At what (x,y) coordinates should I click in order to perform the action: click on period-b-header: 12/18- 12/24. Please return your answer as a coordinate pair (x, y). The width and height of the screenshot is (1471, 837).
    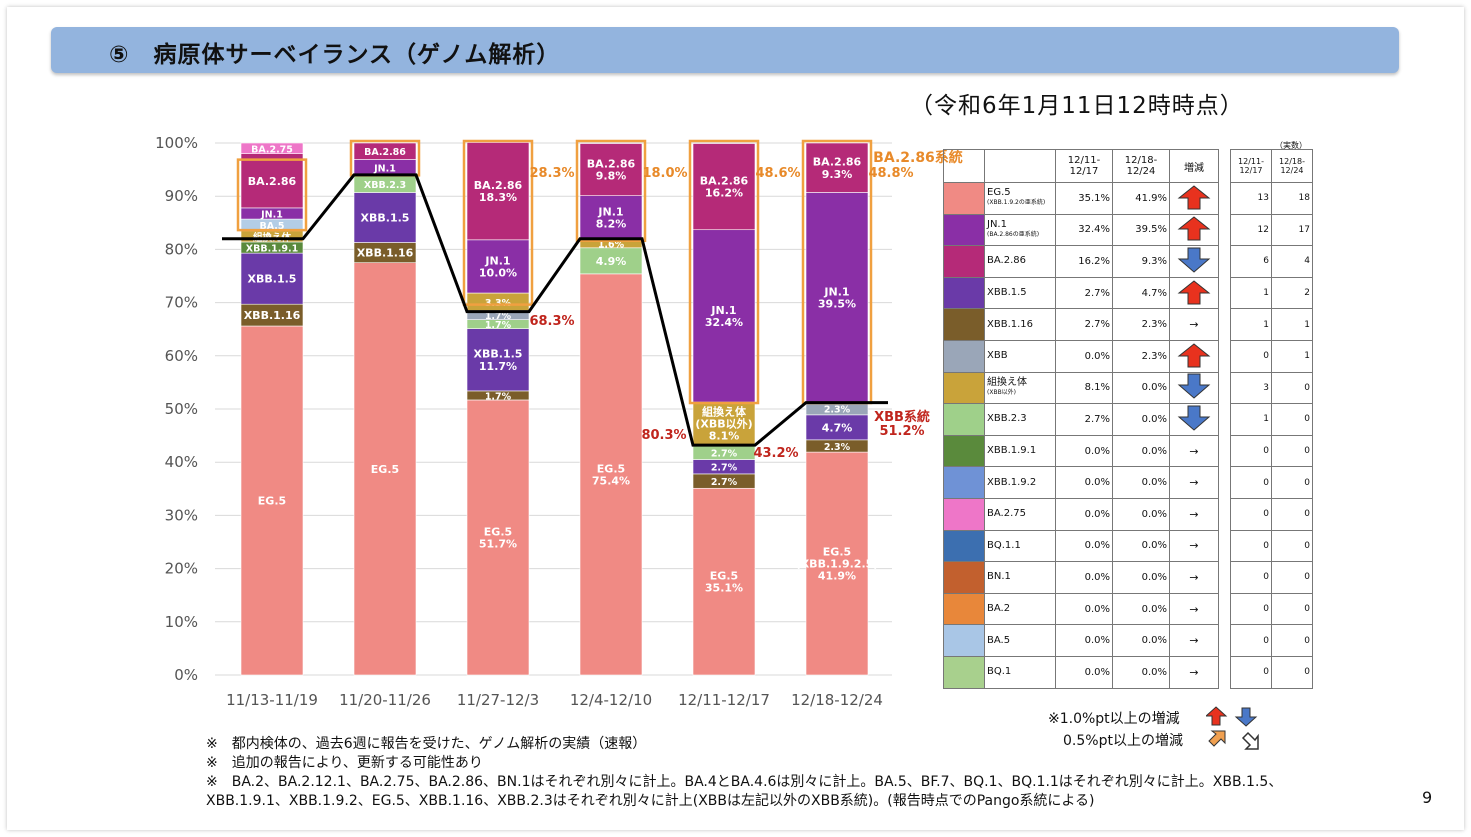
    Looking at the image, I should click on (1141, 166).